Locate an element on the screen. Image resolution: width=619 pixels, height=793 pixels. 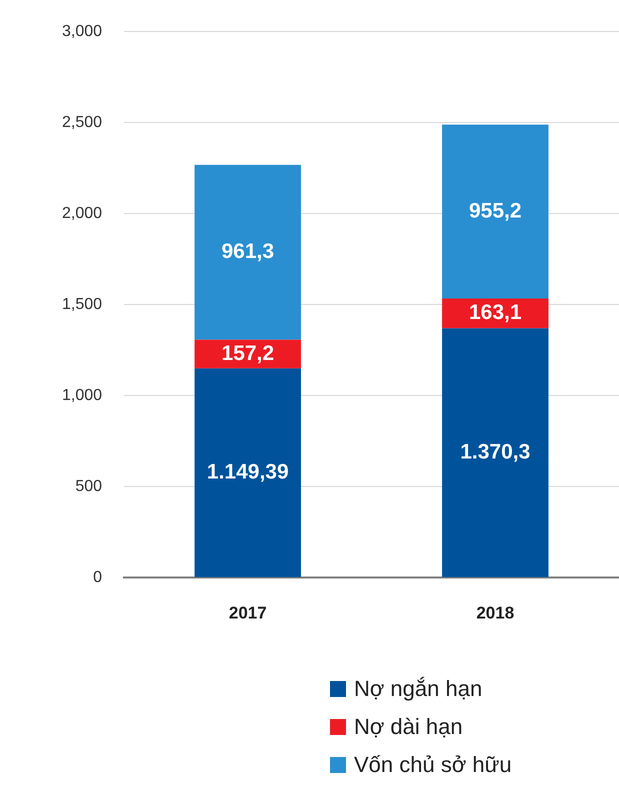
data-label: 961,3 is located at coordinates (248, 252).